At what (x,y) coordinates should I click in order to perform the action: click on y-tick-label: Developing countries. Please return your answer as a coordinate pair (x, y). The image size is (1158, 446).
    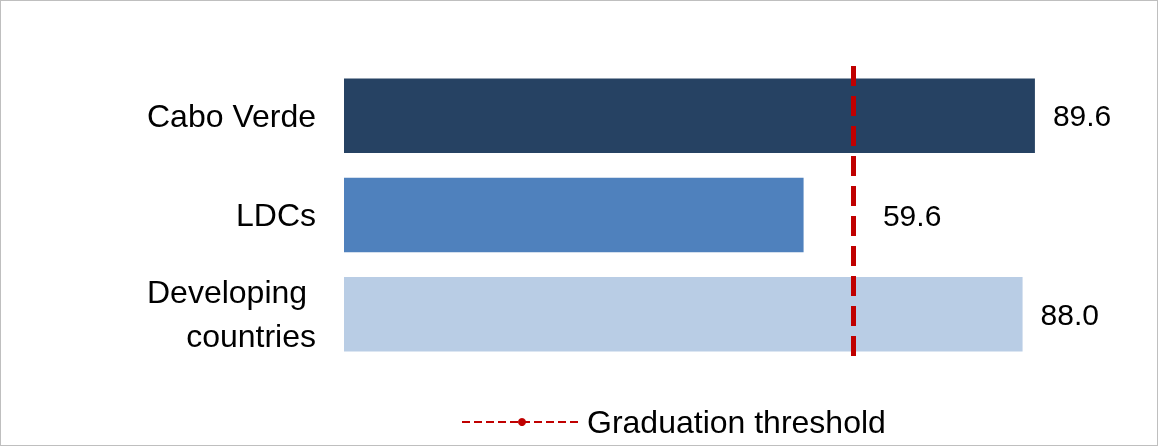
    Looking at the image, I should click on (231, 314).